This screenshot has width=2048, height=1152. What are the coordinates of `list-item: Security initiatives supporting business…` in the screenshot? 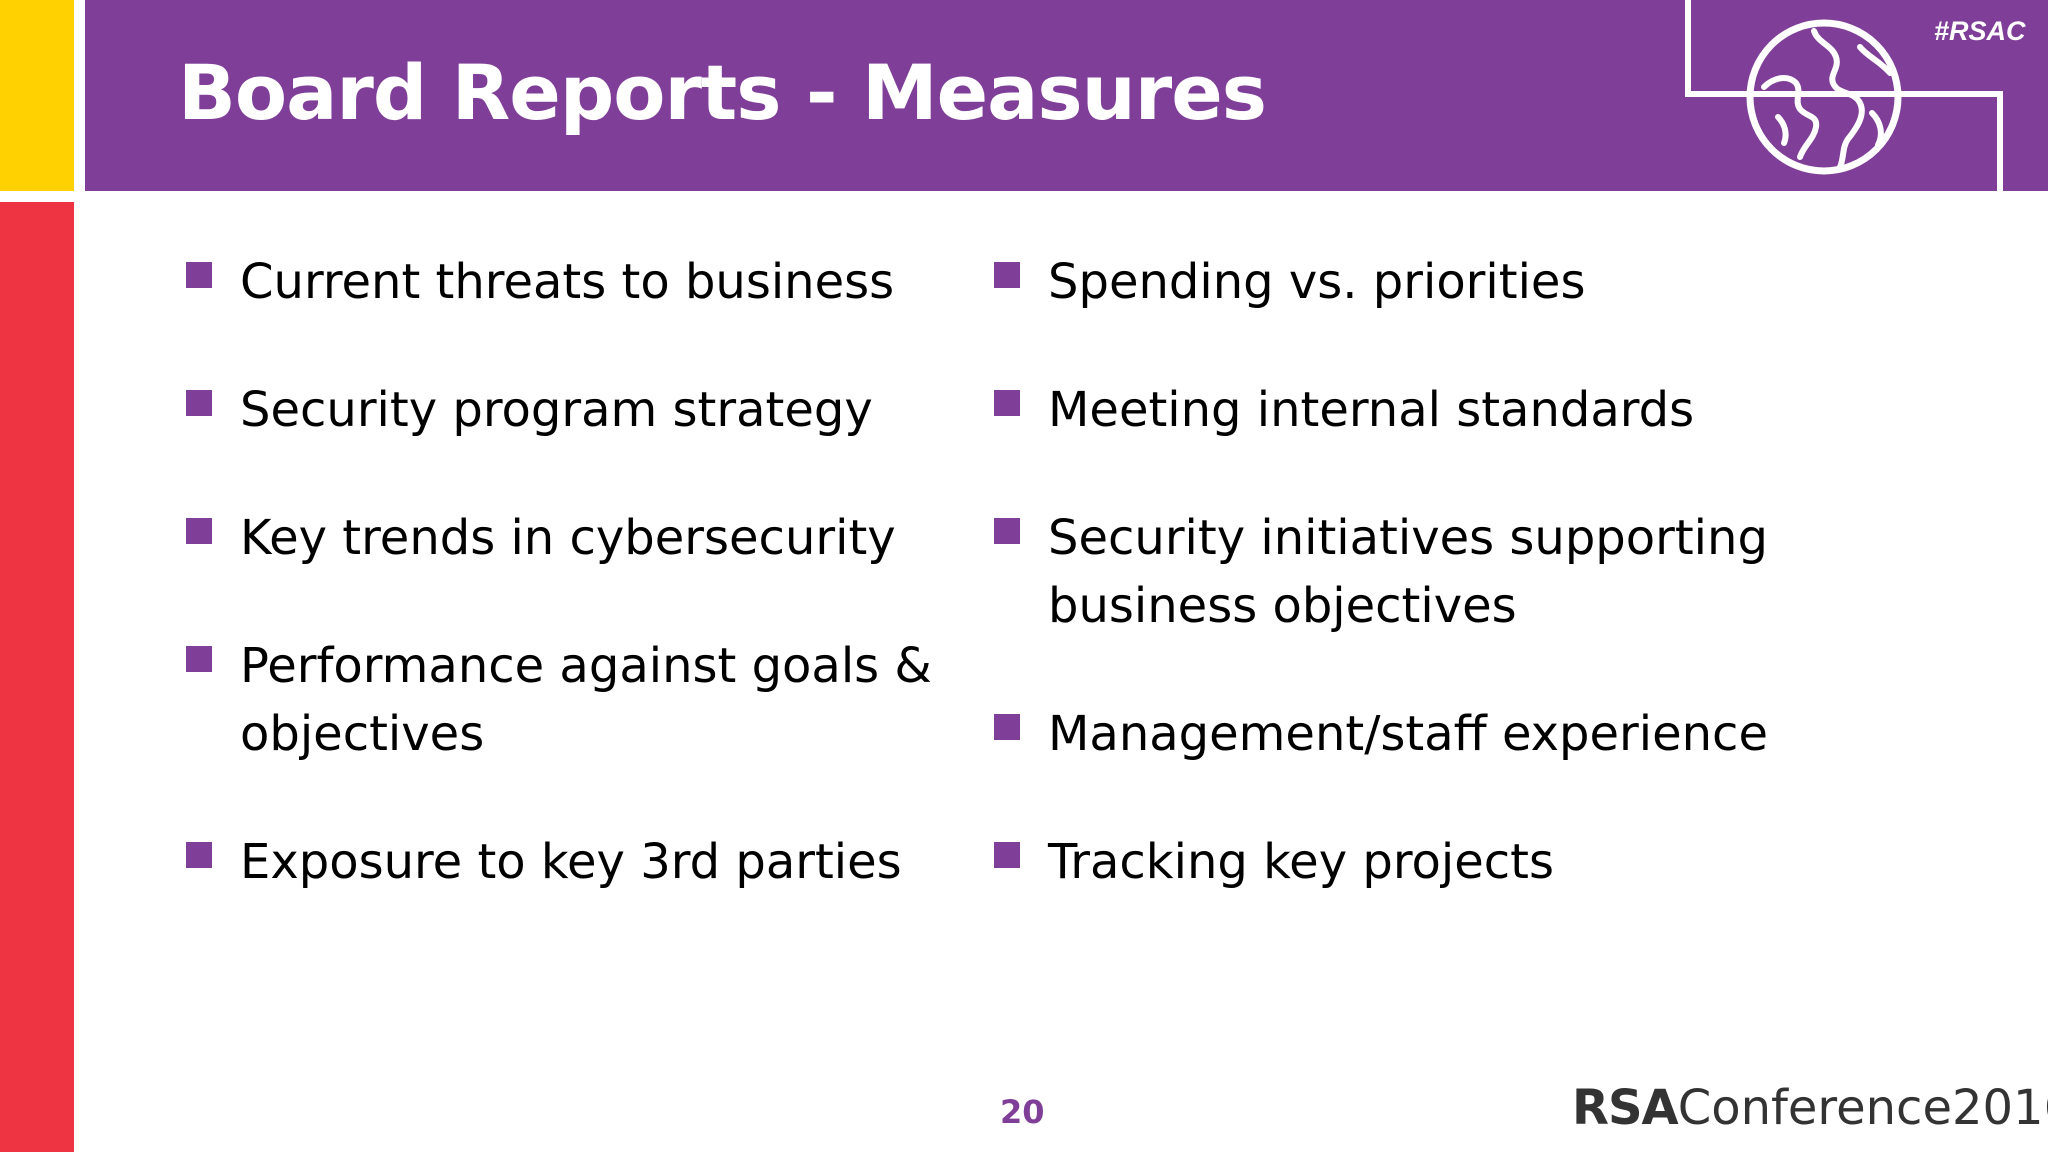 It's located at (1381, 572).